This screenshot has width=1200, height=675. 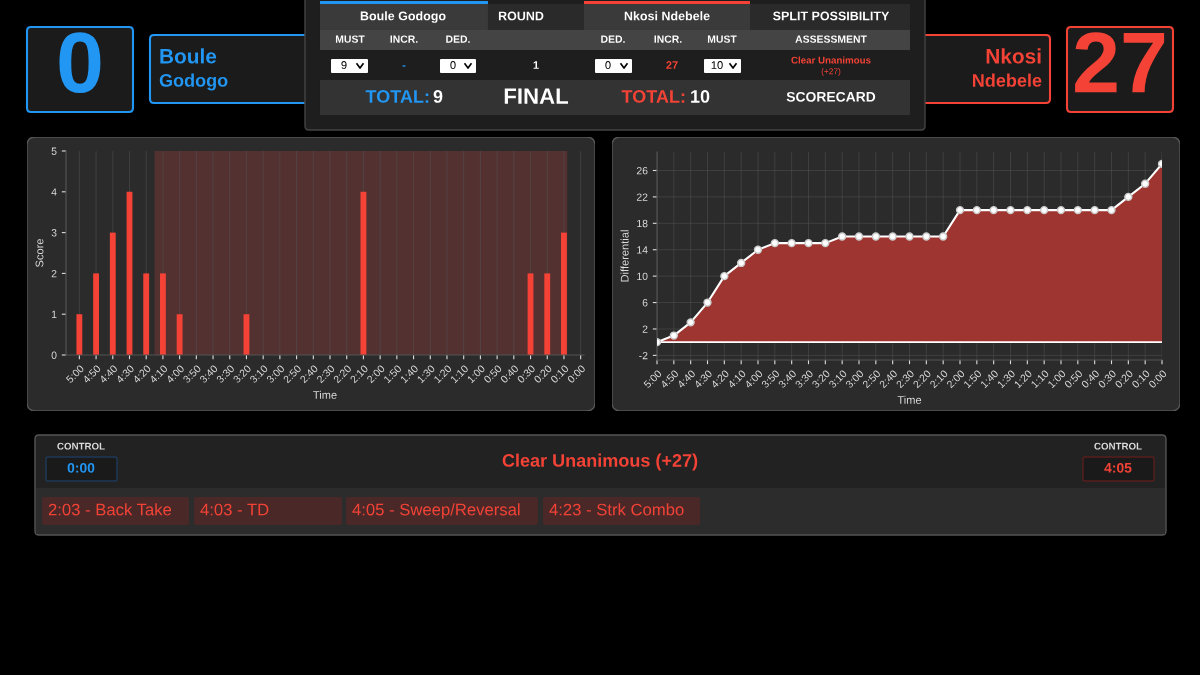 I want to click on text: Clear Unanimous (+27), so click(x=600, y=462).